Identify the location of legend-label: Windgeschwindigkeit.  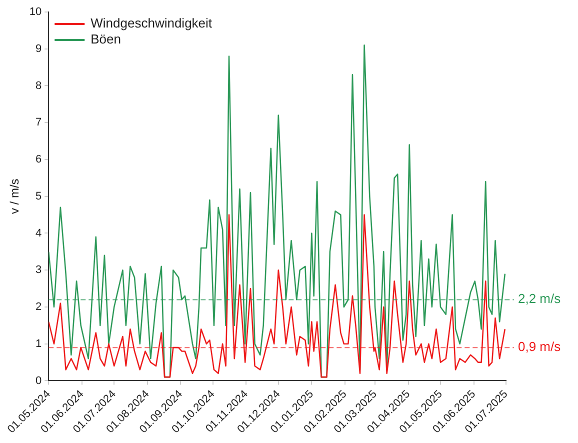
(151, 23).